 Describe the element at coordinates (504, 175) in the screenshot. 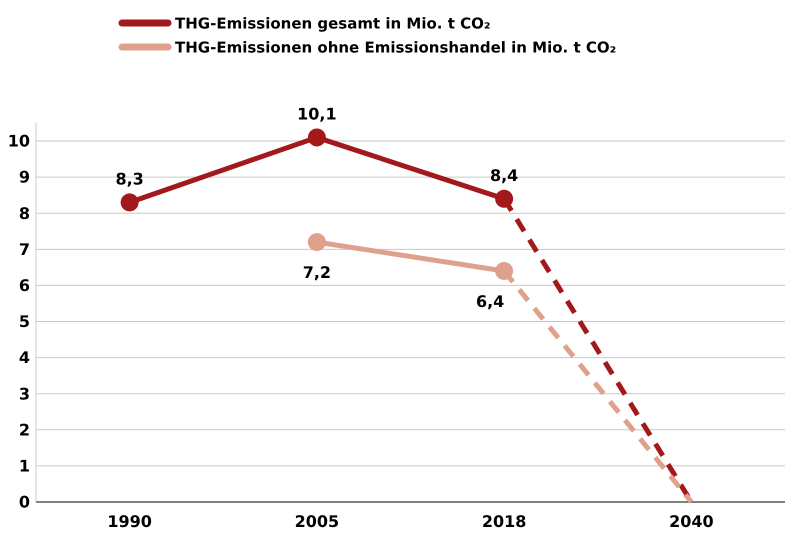

I see `data-label: 8,4` at that location.